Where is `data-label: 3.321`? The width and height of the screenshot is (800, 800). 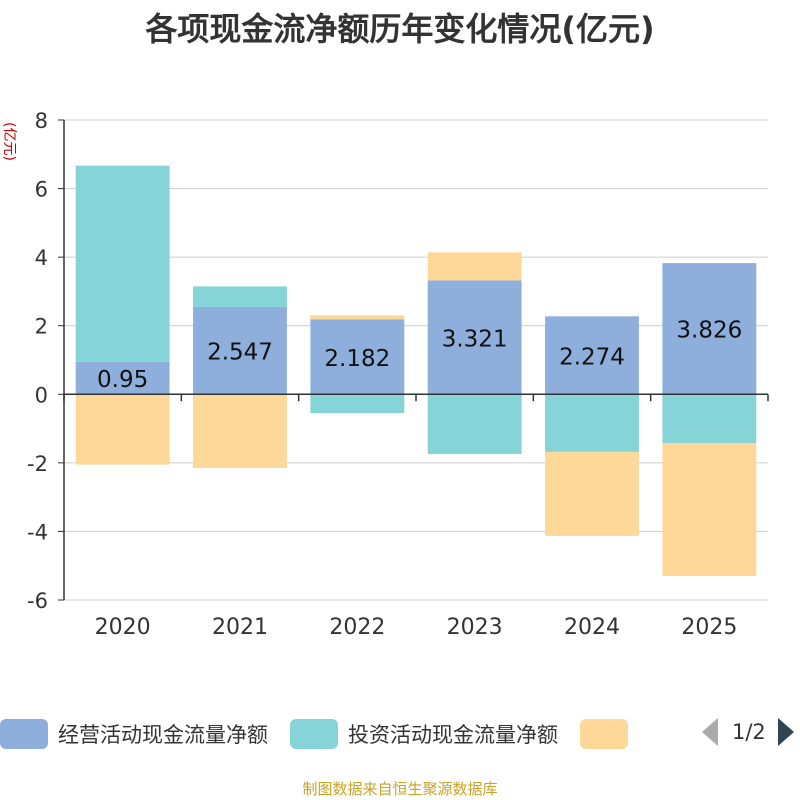 data-label: 3.321 is located at coordinates (475, 339).